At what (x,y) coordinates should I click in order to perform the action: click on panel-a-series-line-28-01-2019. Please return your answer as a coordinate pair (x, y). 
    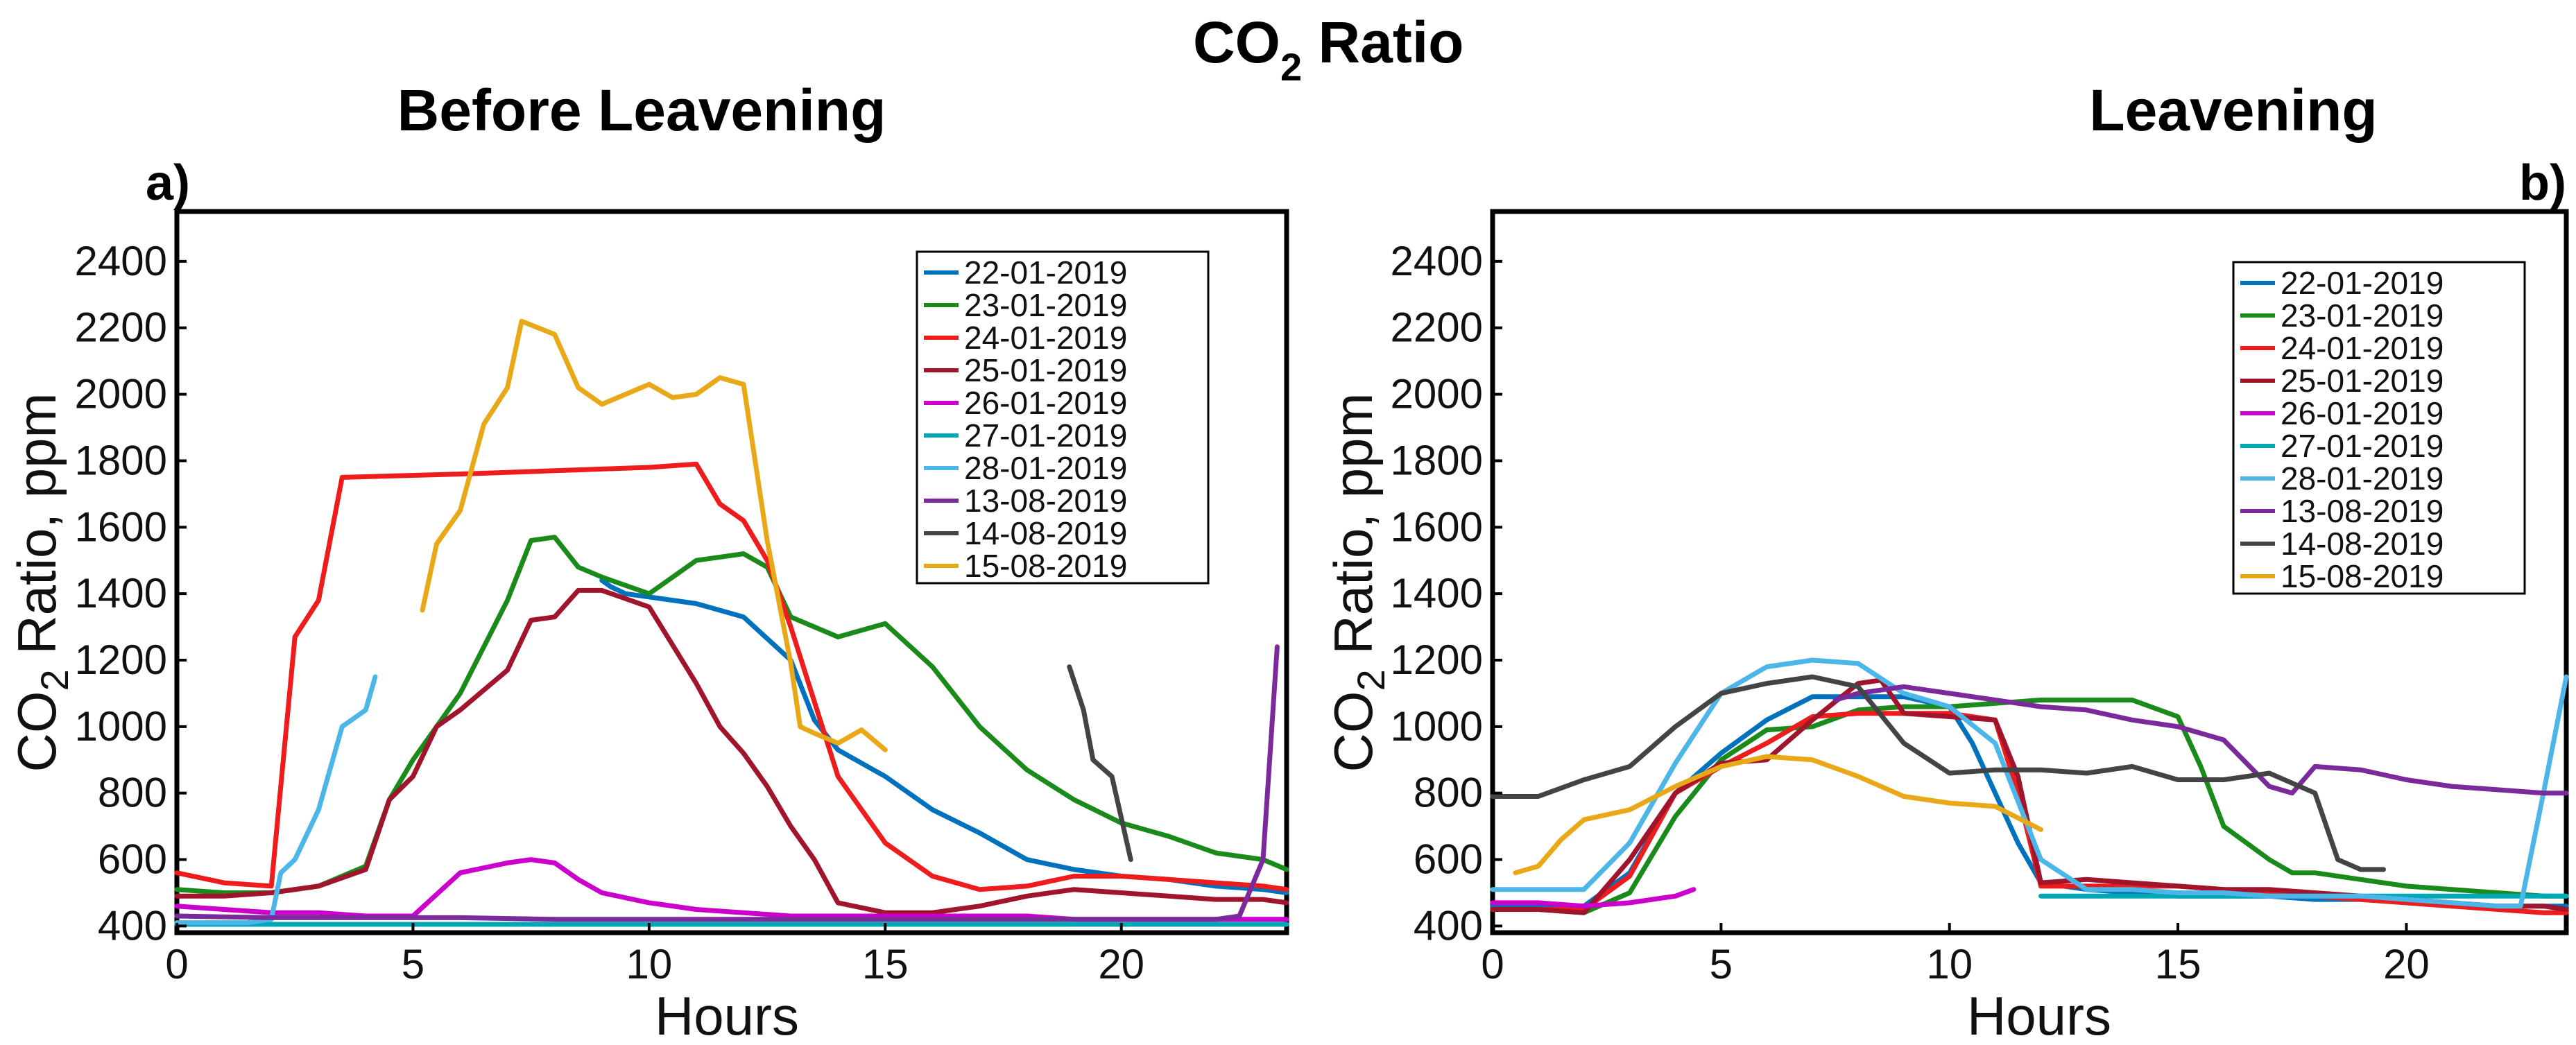
    Looking at the image, I should click on (276, 800).